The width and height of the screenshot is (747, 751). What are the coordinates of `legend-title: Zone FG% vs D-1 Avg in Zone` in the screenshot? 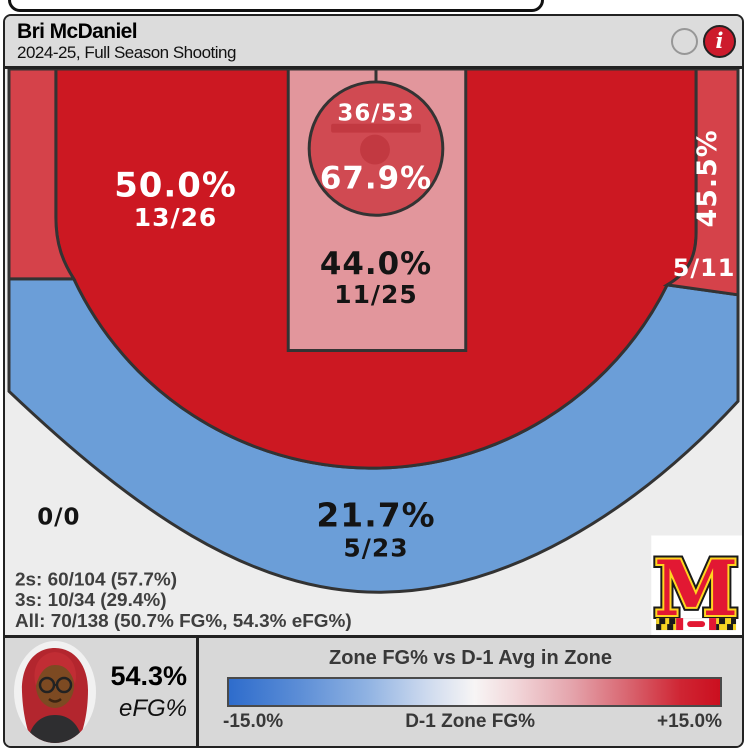 It's located at (470, 658).